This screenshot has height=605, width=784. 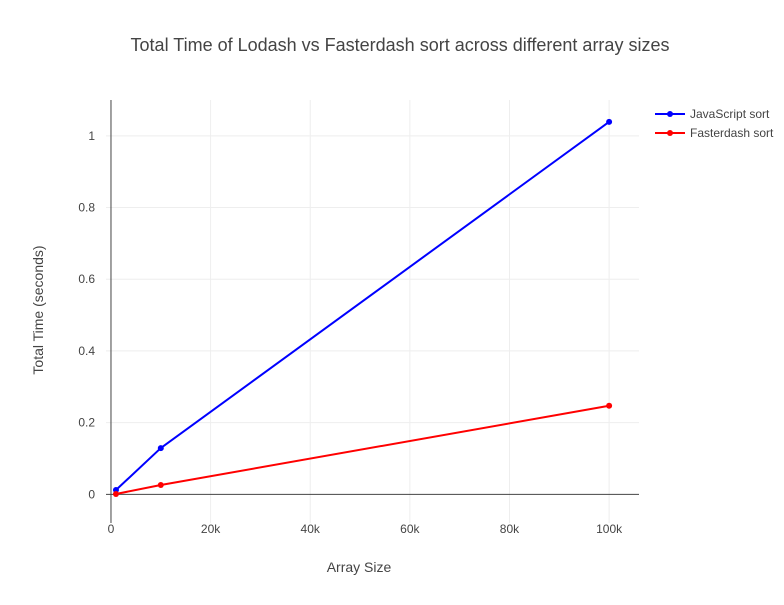 What do you see at coordinates (86, 279) in the screenshot?
I see `y-tick-label-3: 0.6` at bounding box center [86, 279].